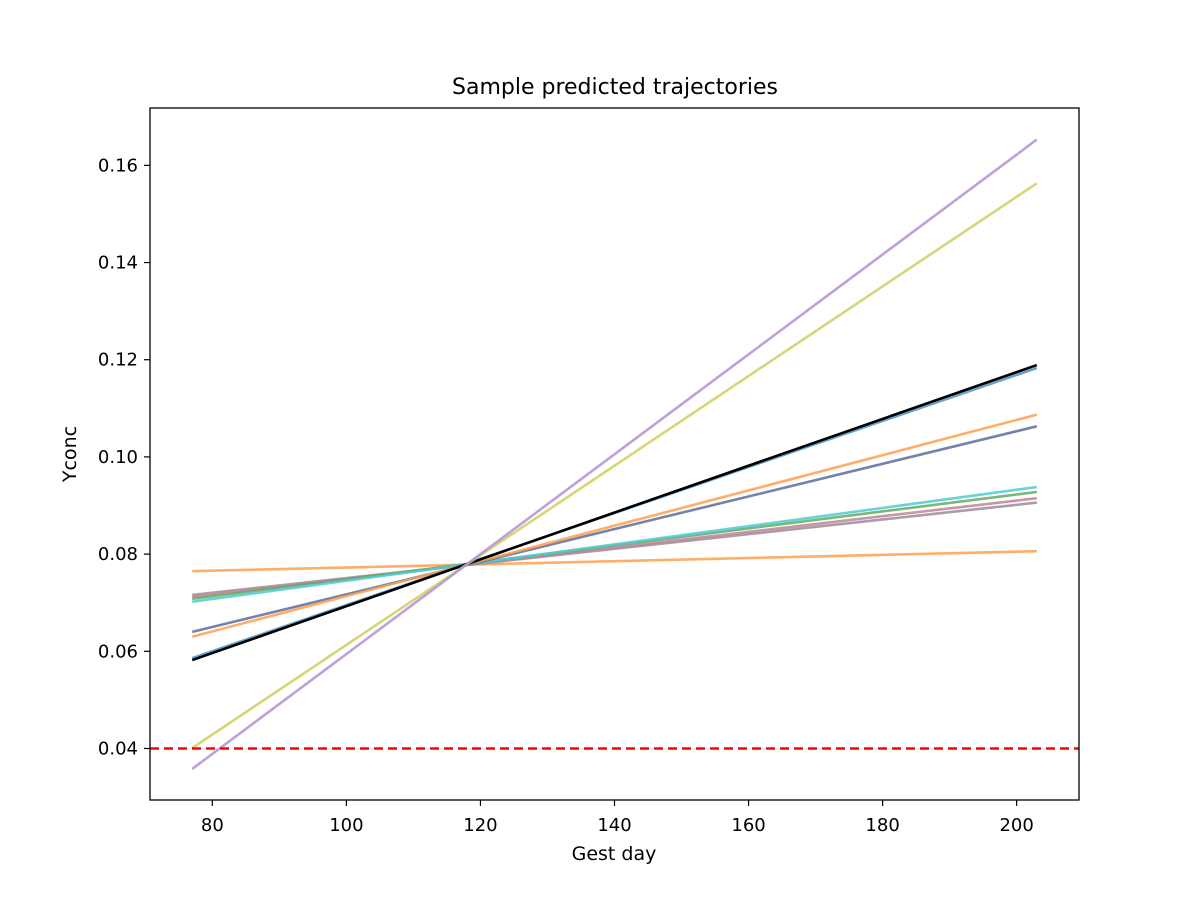 The image size is (1200, 900). I want to click on y-tick-label: 0.14, so click(118, 263).